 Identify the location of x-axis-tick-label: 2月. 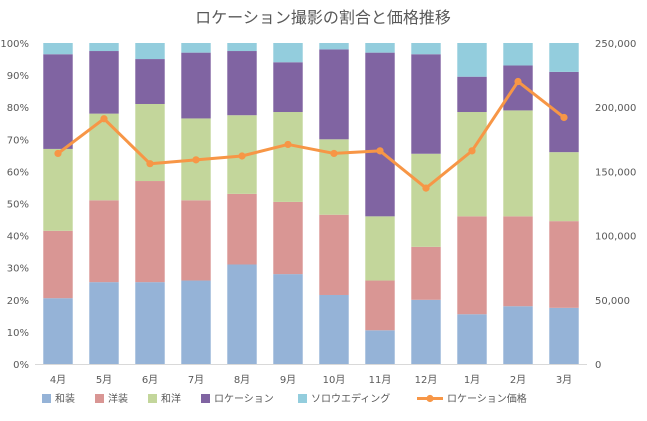
(518, 380).